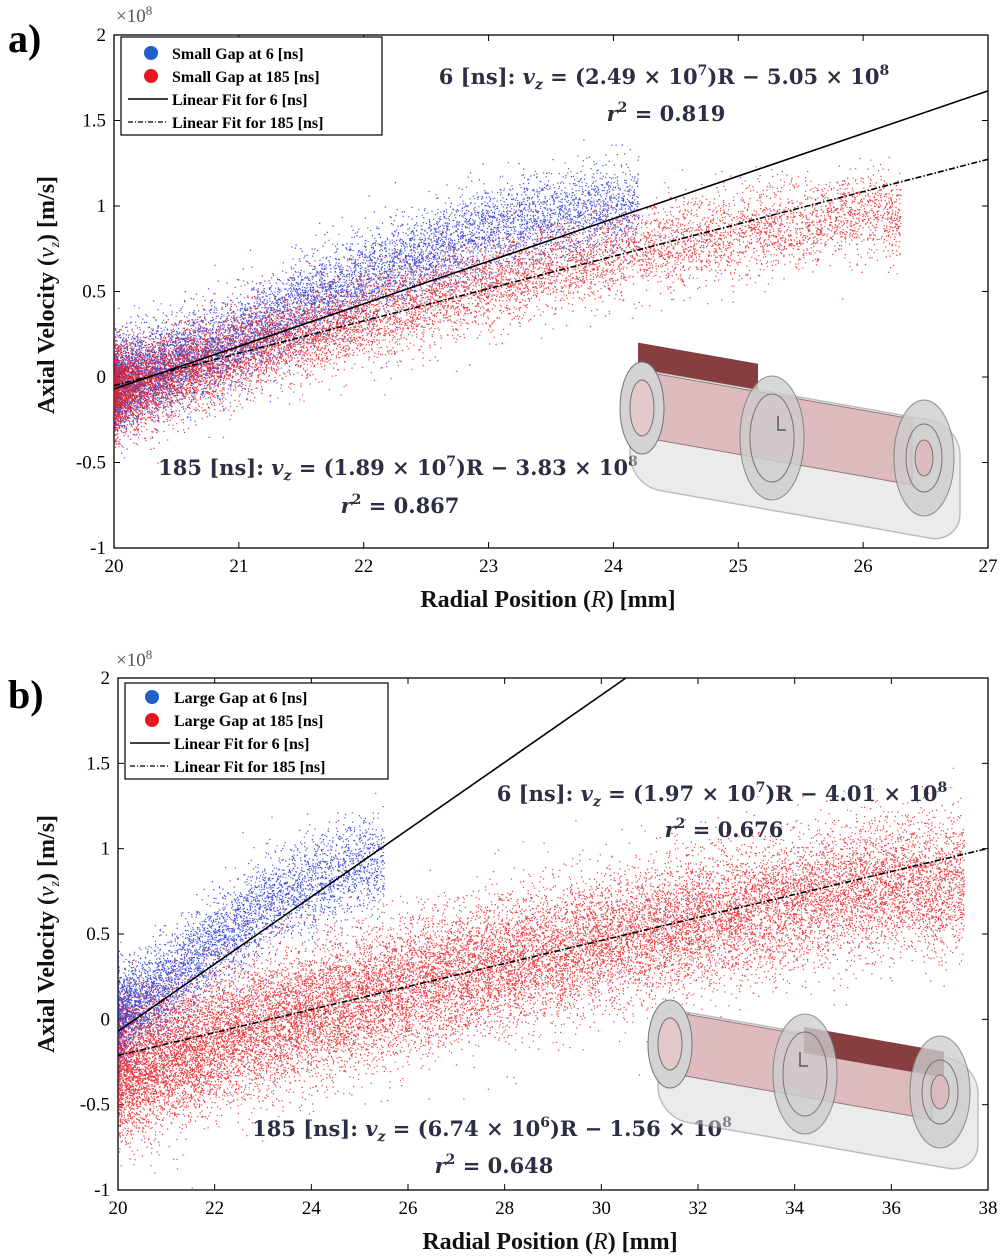  Describe the element at coordinates (547, 600) in the screenshot. I see `panel-a-x-axis-title: Radial Position (R) [mm]` at that location.